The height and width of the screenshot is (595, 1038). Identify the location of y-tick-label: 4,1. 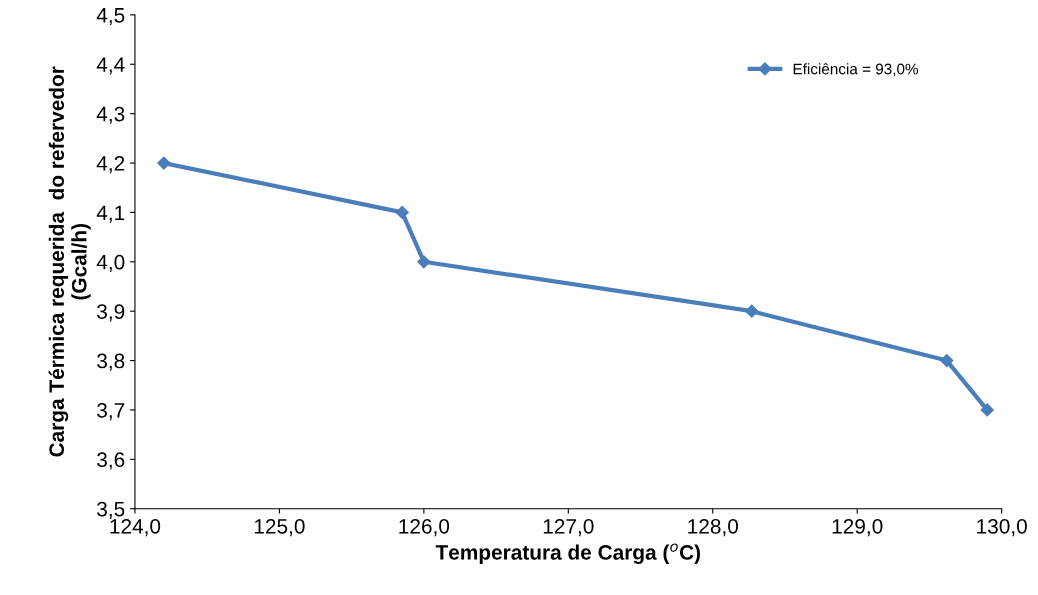
(110, 214).